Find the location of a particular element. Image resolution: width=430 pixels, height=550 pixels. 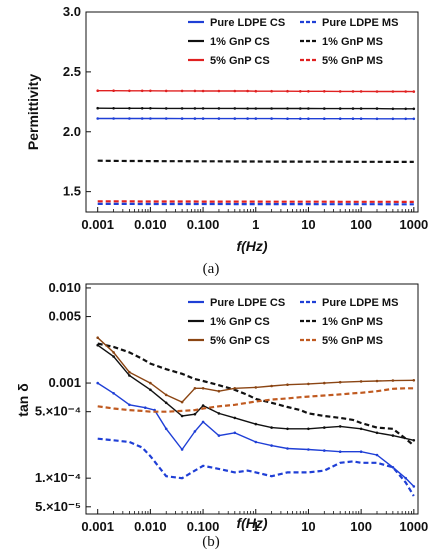

legend-label: 5% GnP CS is located at coordinates (240, 341).